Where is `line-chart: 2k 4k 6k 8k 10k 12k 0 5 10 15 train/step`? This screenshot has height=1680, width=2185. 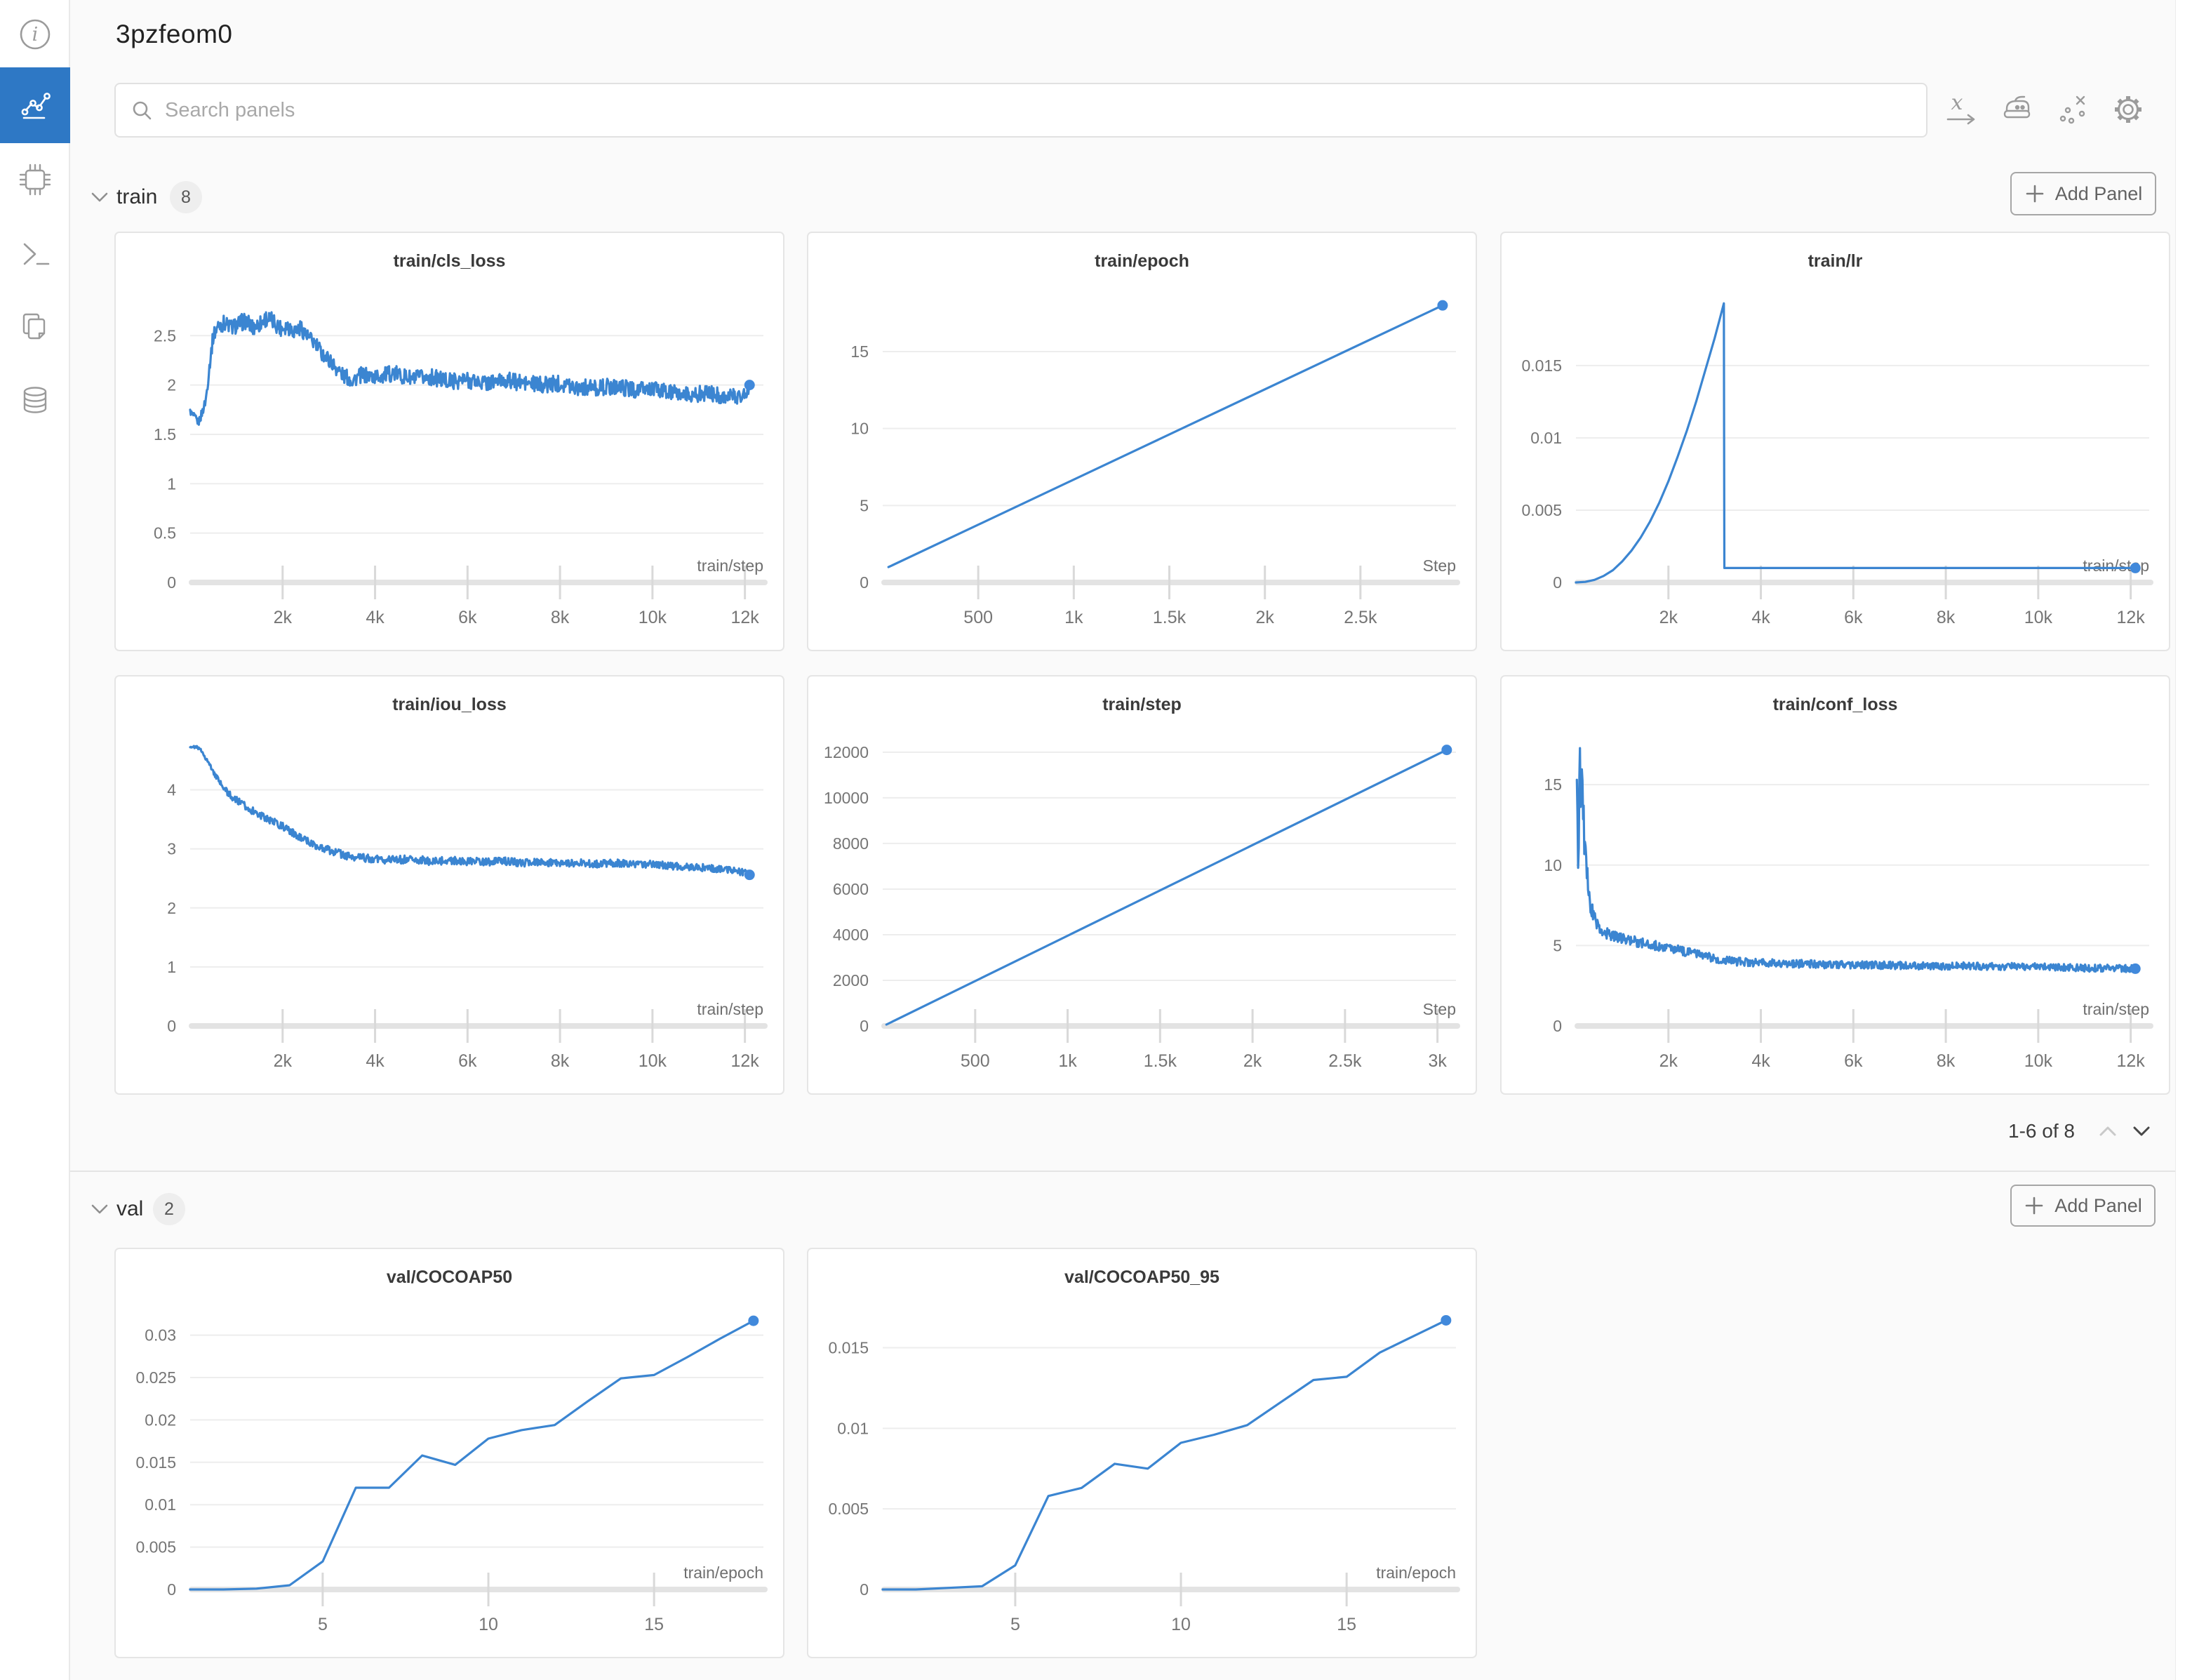
line-chart: 2k 4k 6k 8k 10k 12k 0 5 10 15 train/step is located at coordinates (1848, 909).